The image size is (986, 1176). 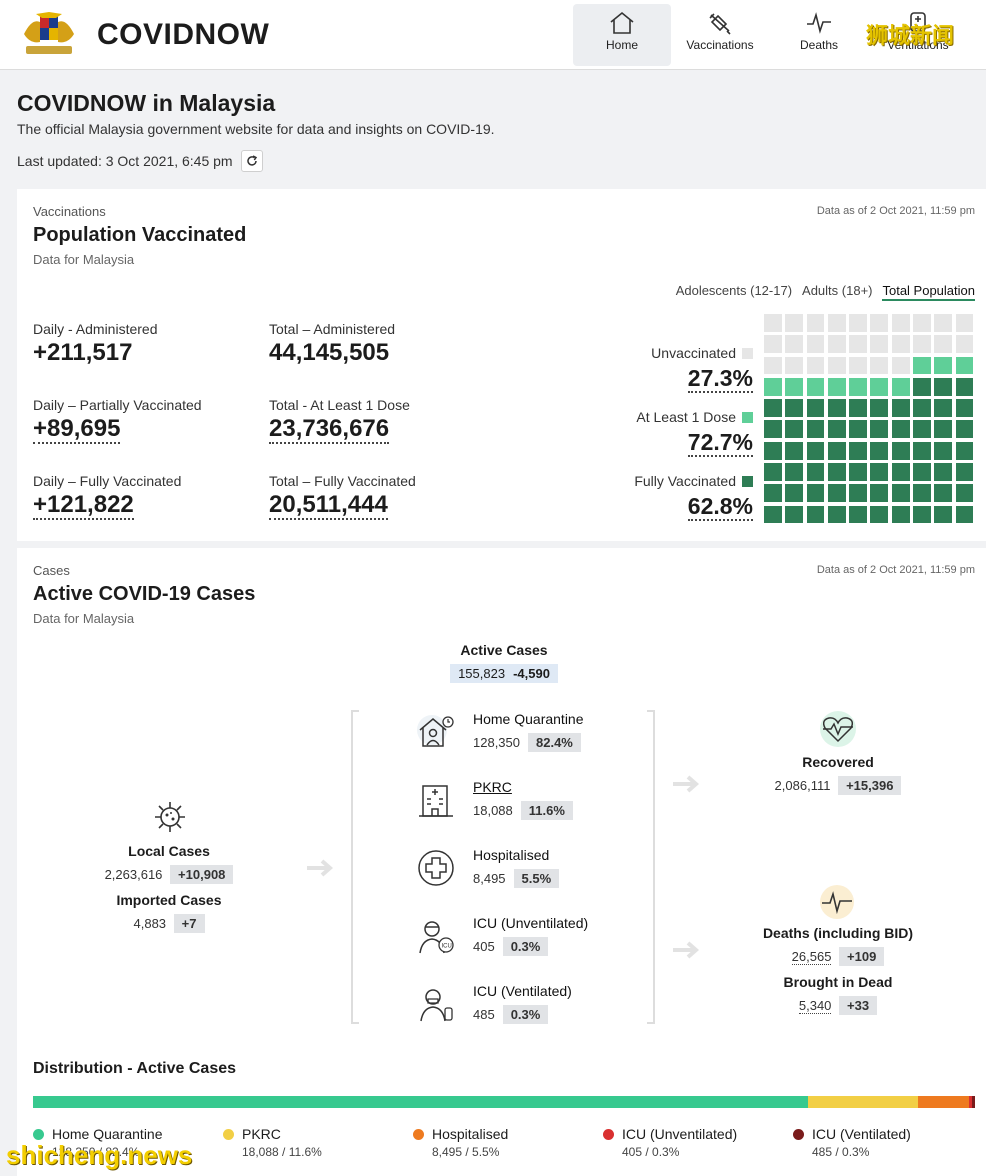 I want to click on stat-total-at-least-one-dose: Total - At Least 1 Dose 23,736,676, so click(x=339, y=420).